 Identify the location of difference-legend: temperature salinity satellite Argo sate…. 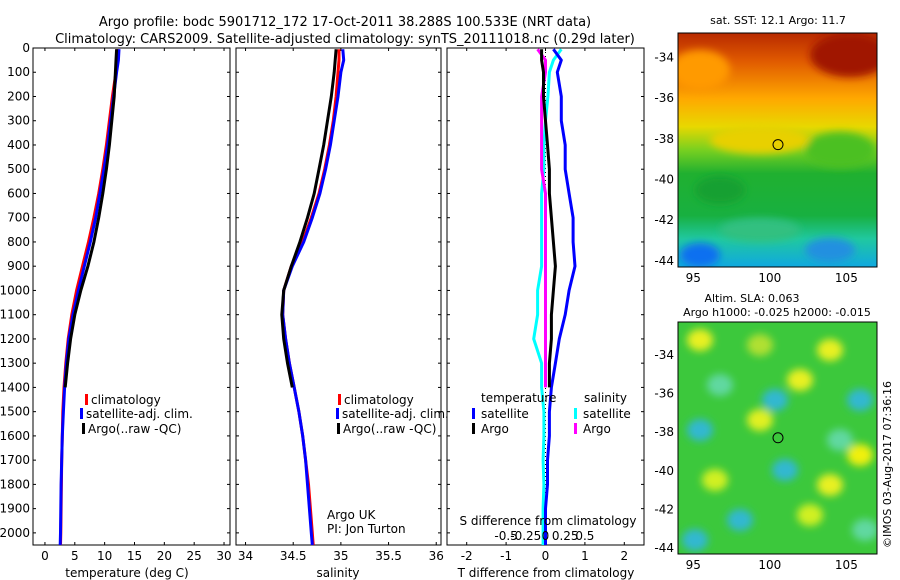
(551, 413).